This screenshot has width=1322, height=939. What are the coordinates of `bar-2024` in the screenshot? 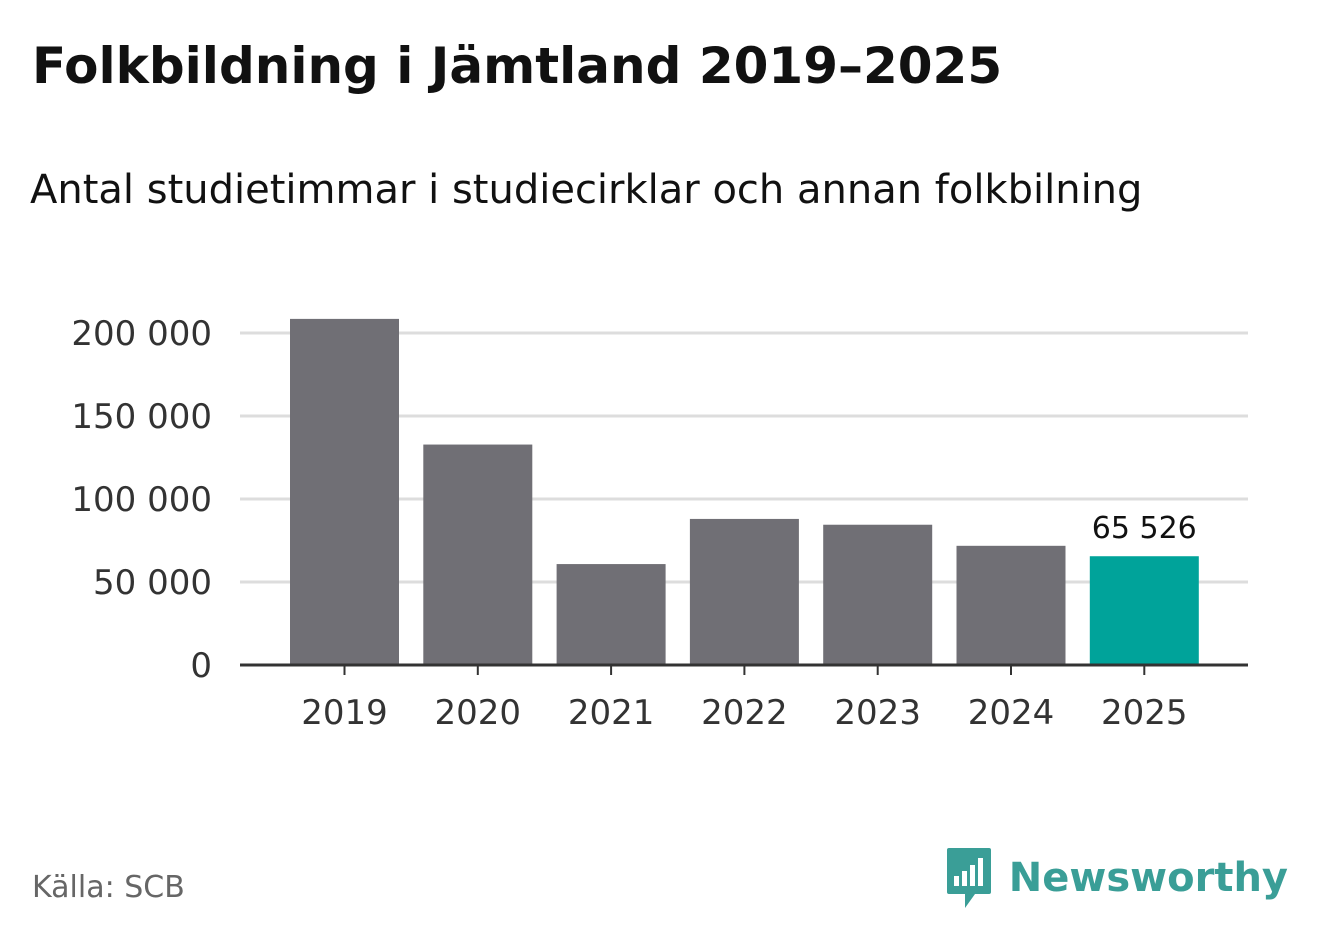 It's located at (1011, 605).